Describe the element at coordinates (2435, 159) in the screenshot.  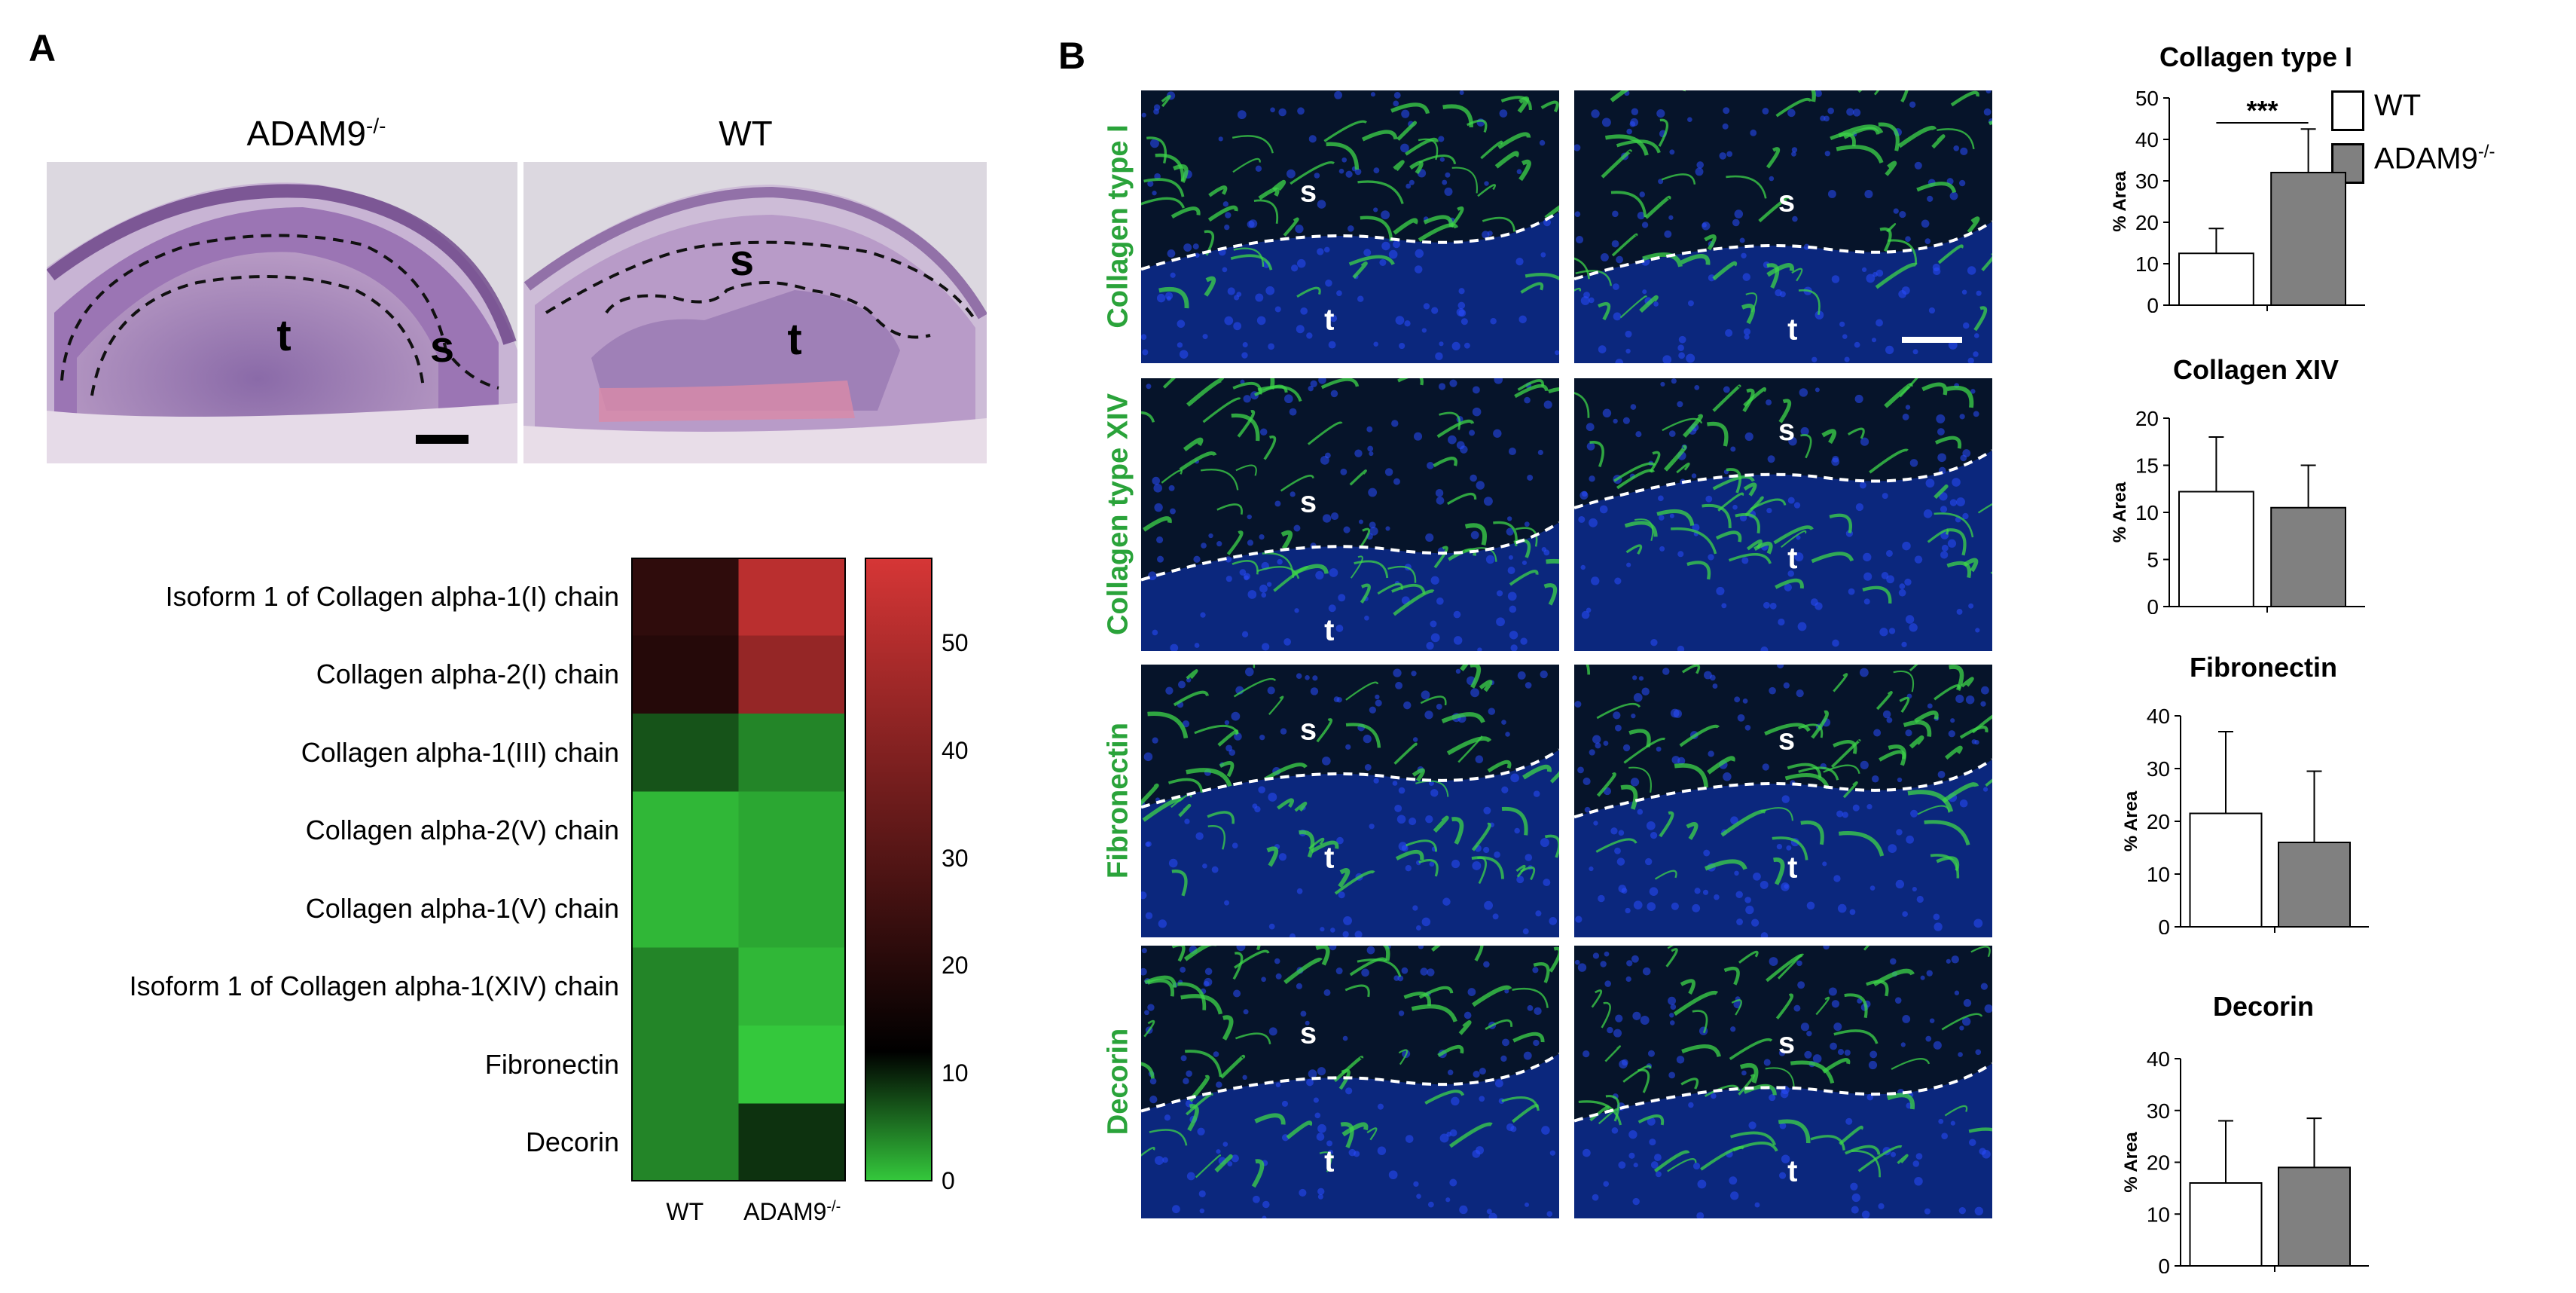
I see `legend-label-adam9: ADAM9-/-` at that location.